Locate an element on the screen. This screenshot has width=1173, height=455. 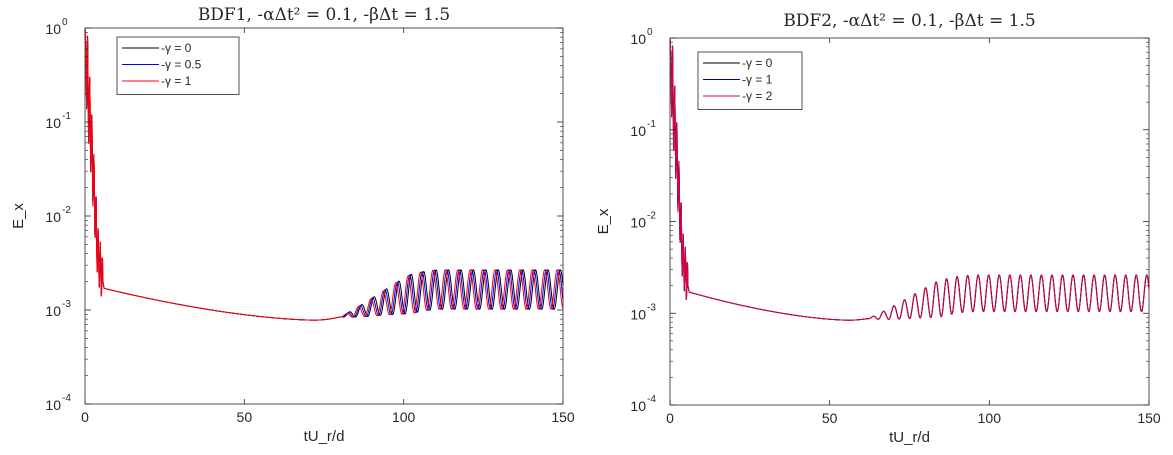
legend: -γ = 0 -γ = 1 -γ = 2 is located at coordinates (750, 80).